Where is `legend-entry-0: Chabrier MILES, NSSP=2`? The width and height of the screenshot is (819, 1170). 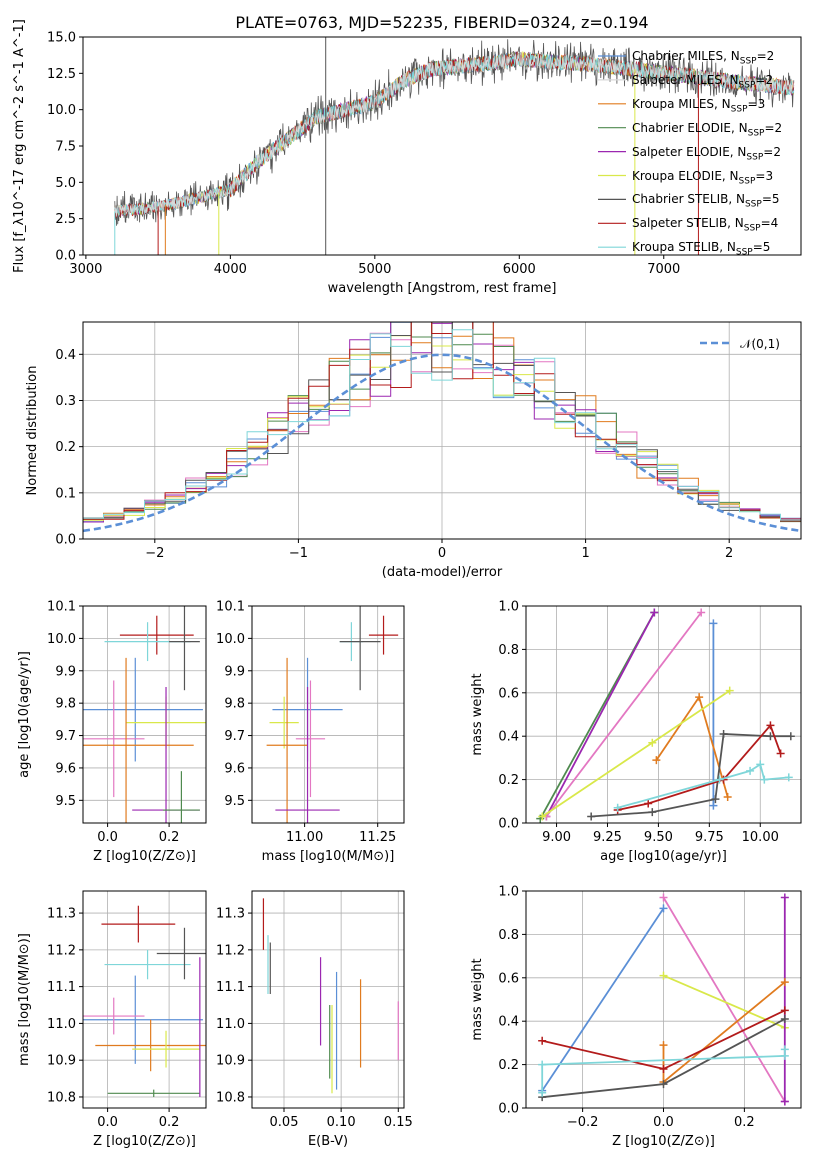
legend-entry-0: Chabrier MILES, NSSP=2 is located at coordinates (703, 57).